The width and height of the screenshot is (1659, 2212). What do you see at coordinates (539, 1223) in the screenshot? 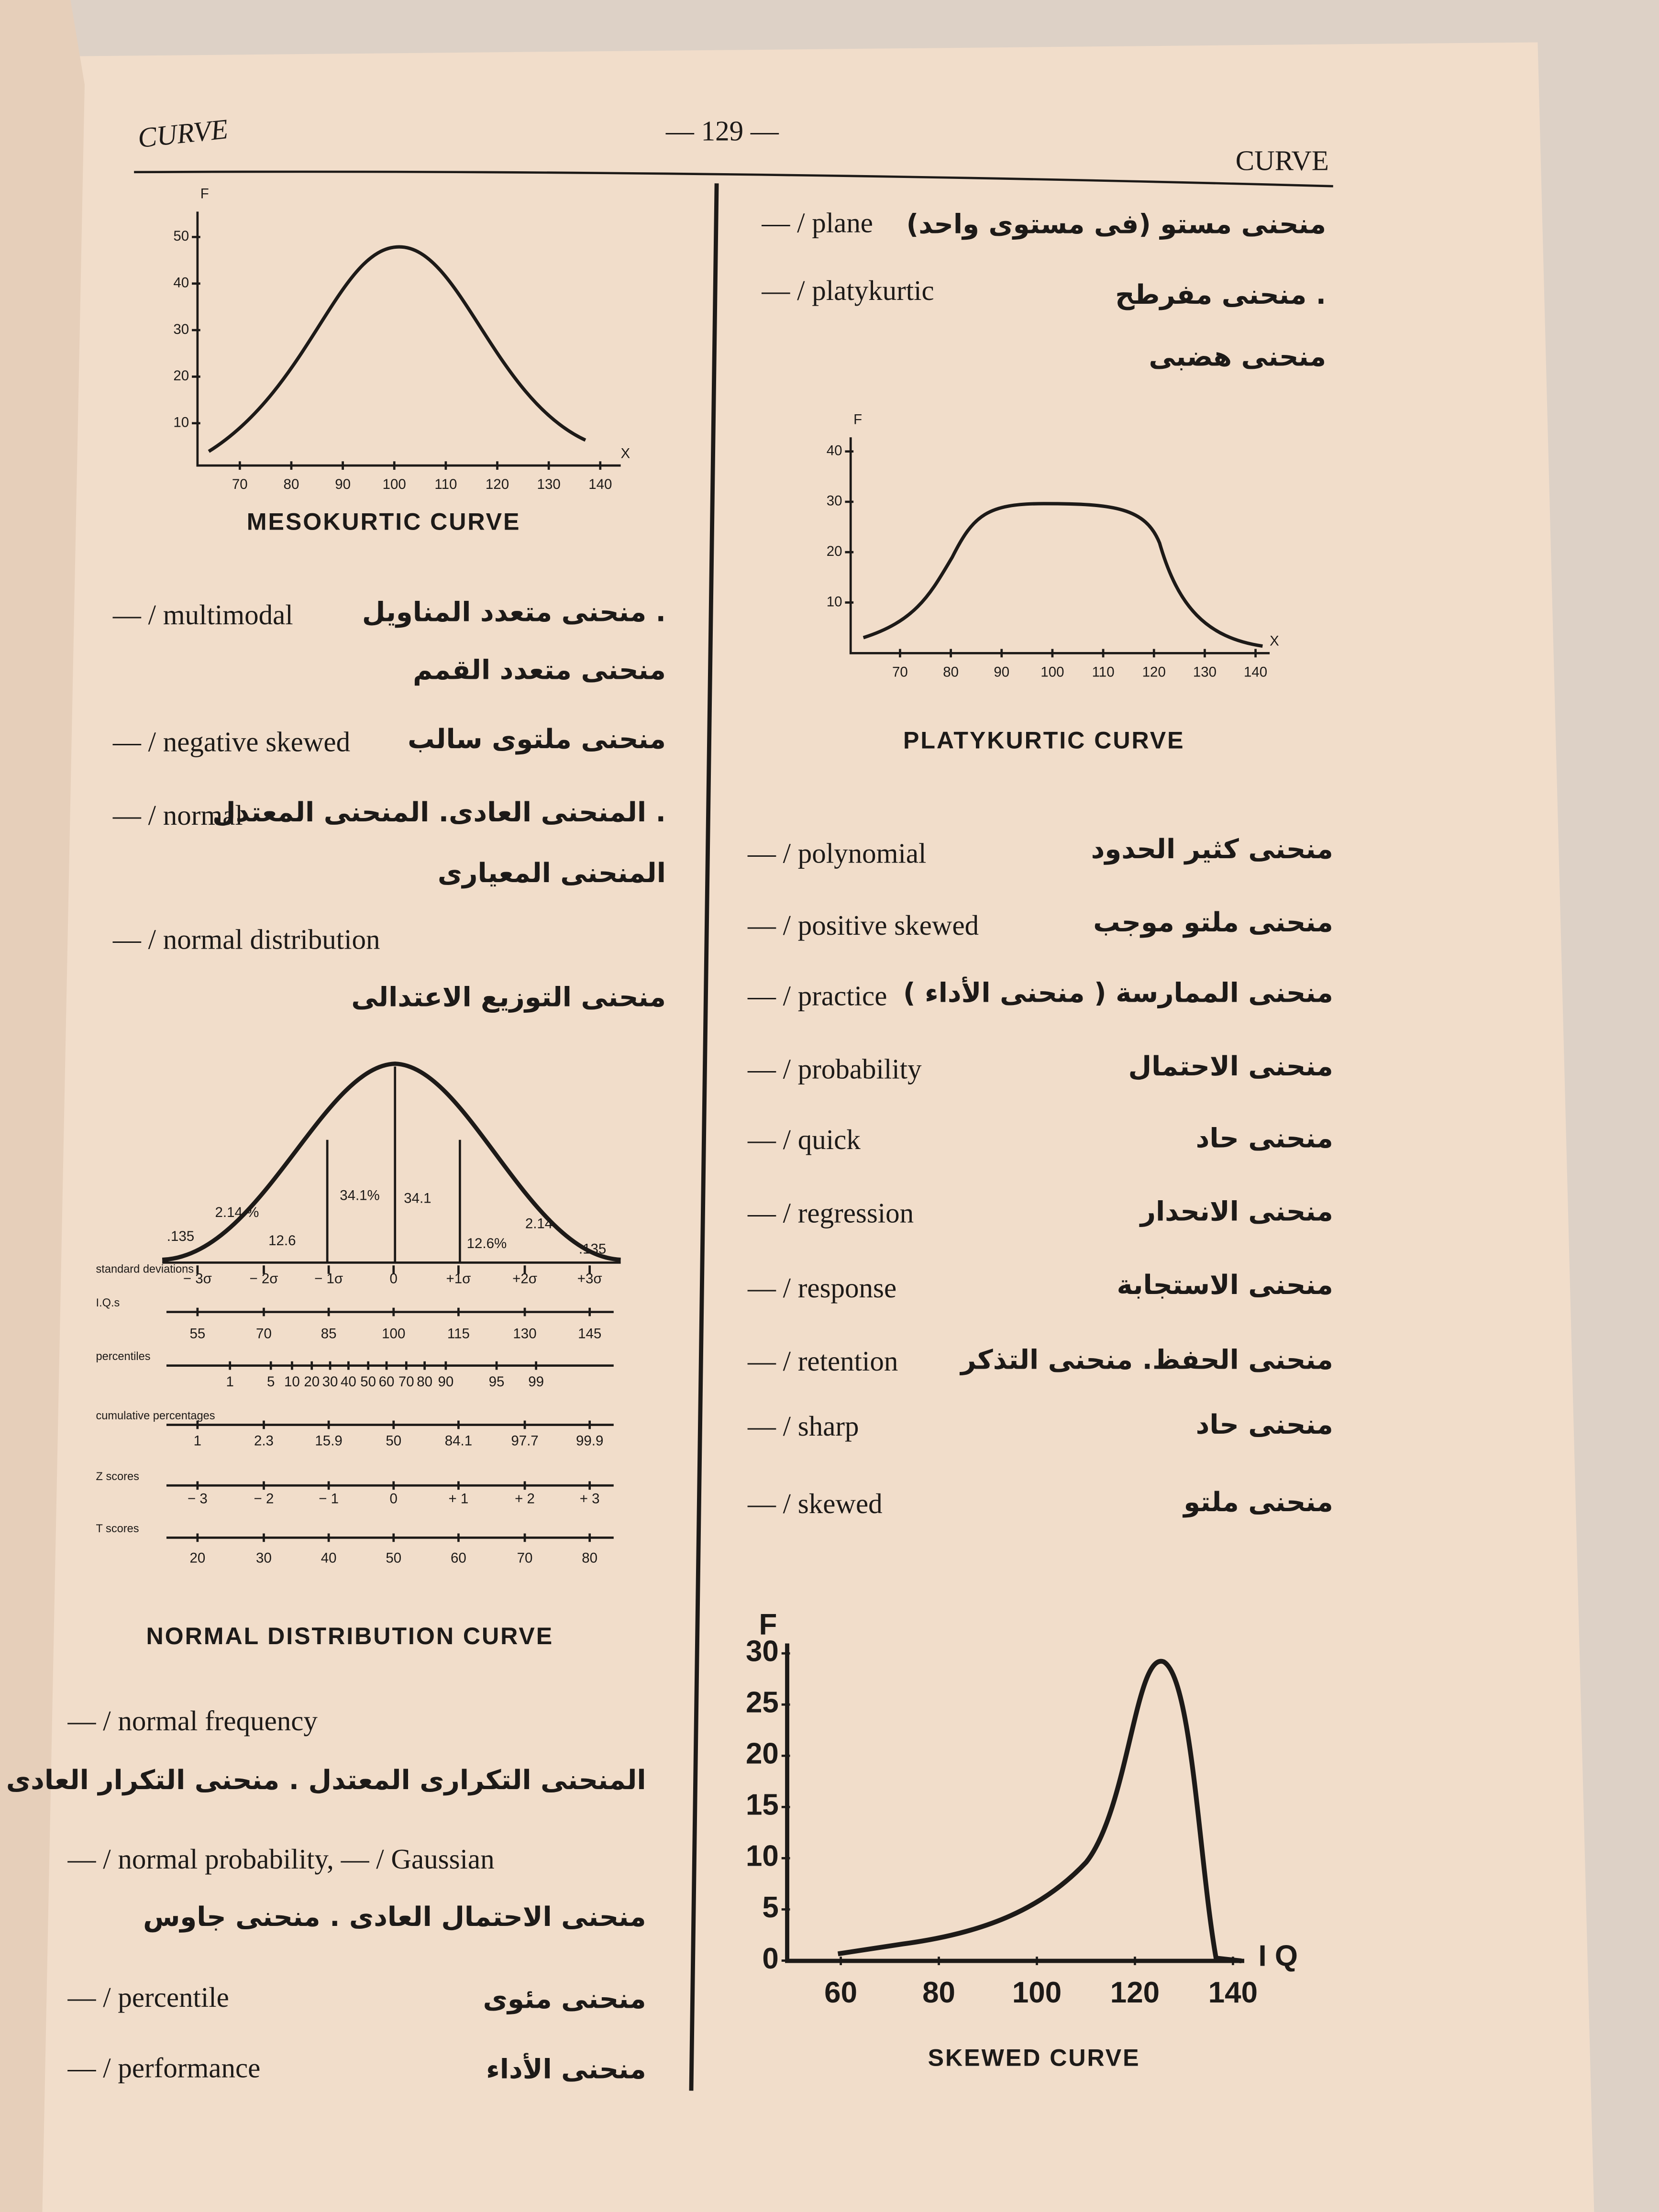
I see `area-label: 2.14` at bounding box center [539, 1223].